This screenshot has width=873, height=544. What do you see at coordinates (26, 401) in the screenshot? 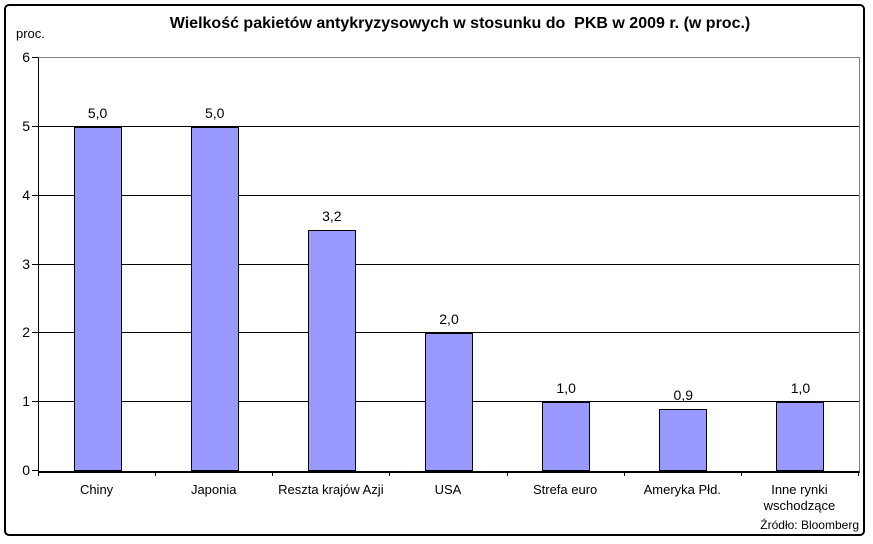
I see `y-axis-tick-label: 1` at bounding box center [26, 401].